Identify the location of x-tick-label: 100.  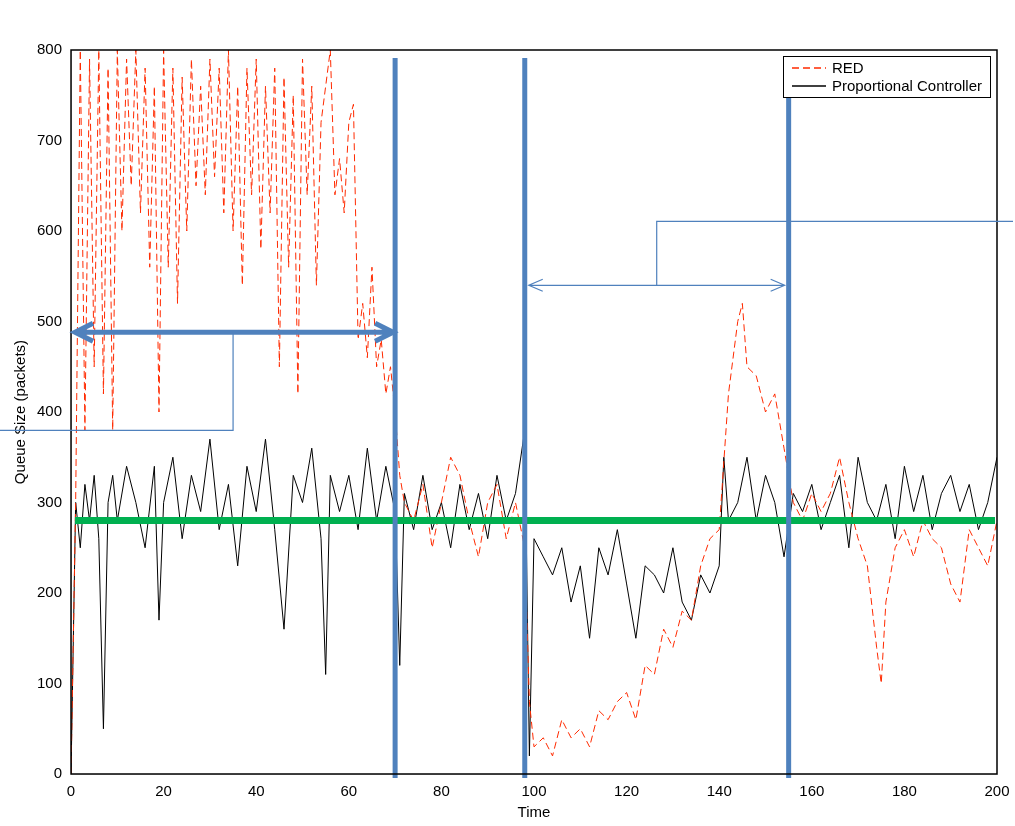
(534, 791).